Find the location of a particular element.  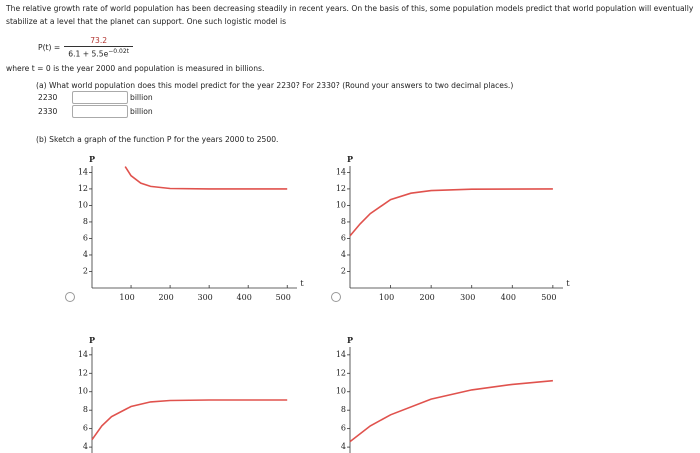

numerator: 73.2 is located at coordinates (99, 40).